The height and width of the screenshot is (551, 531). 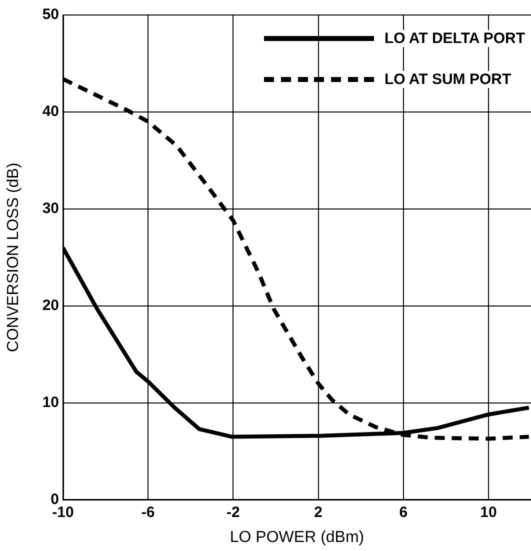 I want to click on legend-label: LO AT SUM PORT, so click(x=448, y=79).